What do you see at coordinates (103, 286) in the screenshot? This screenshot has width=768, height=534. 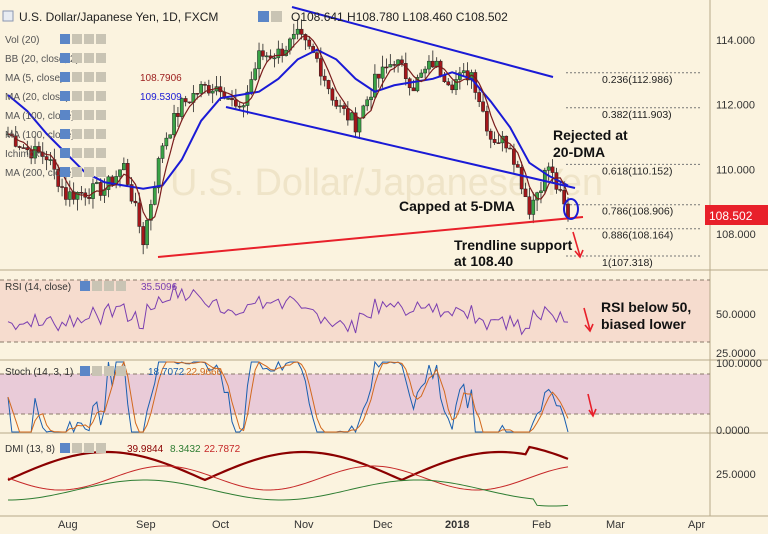 I see `rsi-tool-icons` at bounding box center [103, 286].